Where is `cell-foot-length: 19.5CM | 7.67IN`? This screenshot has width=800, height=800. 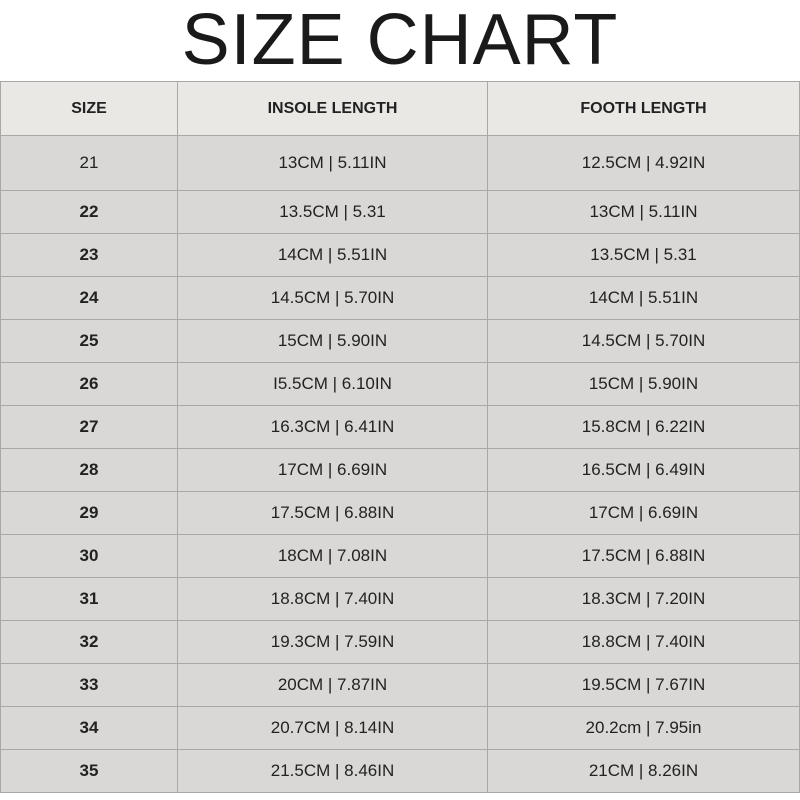 cell-foot-length: 19.5CM | 7.67IN is located at coordinates (643, 685).